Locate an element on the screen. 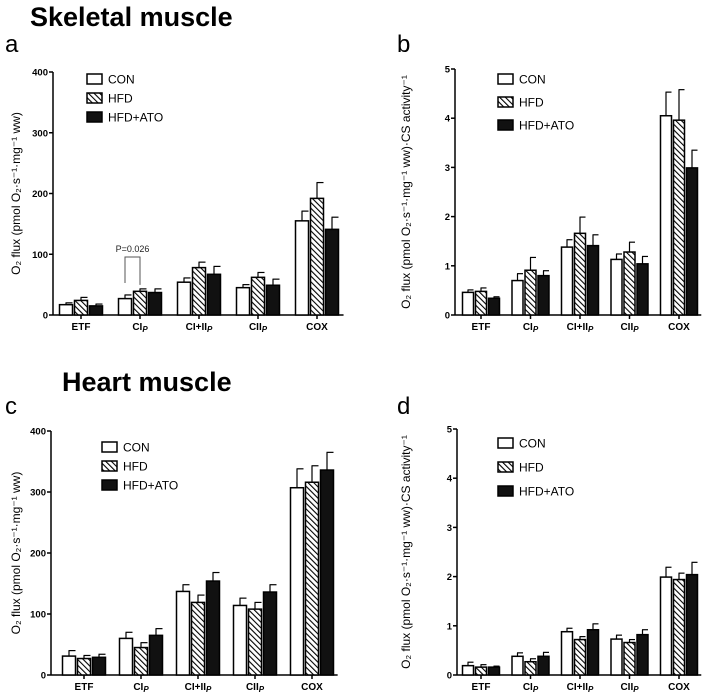  section-title-heart: Heart muscle is located at coordinates (147, 382).